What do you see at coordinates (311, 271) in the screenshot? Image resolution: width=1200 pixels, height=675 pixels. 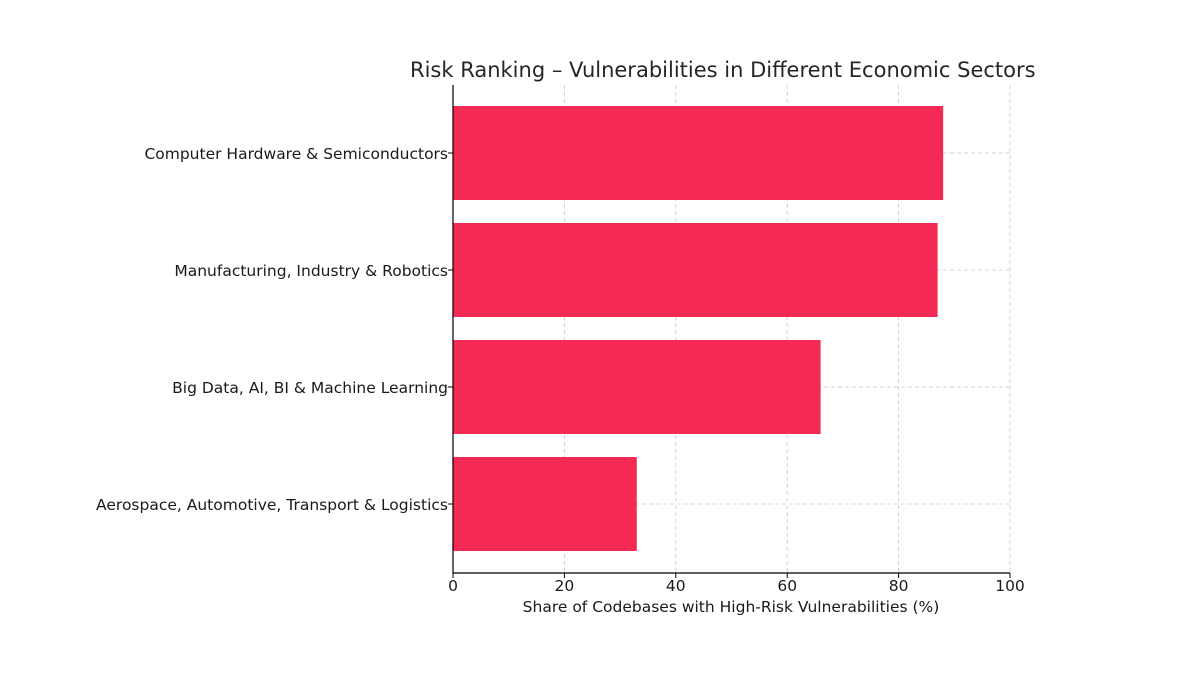 I see `y-tick-label-1: Manufacturing, Industry & Robotics` at bounding box center [311, 271].